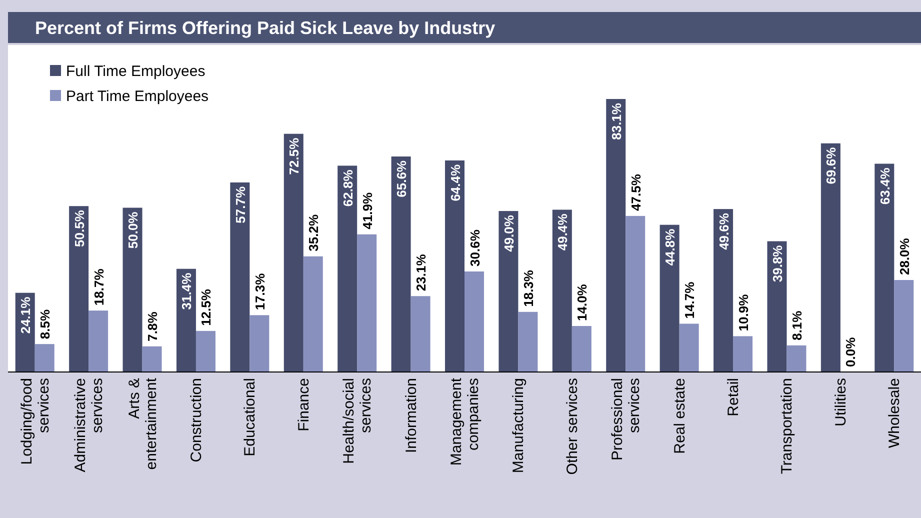 This screenshot has width=921, height=518. What do you see at coordinates (265, 28) in the screenshot?
I see `chart-title: Percent of Firms Offering Paid Sick Leave by Industry` at bounding box center [265, 28].